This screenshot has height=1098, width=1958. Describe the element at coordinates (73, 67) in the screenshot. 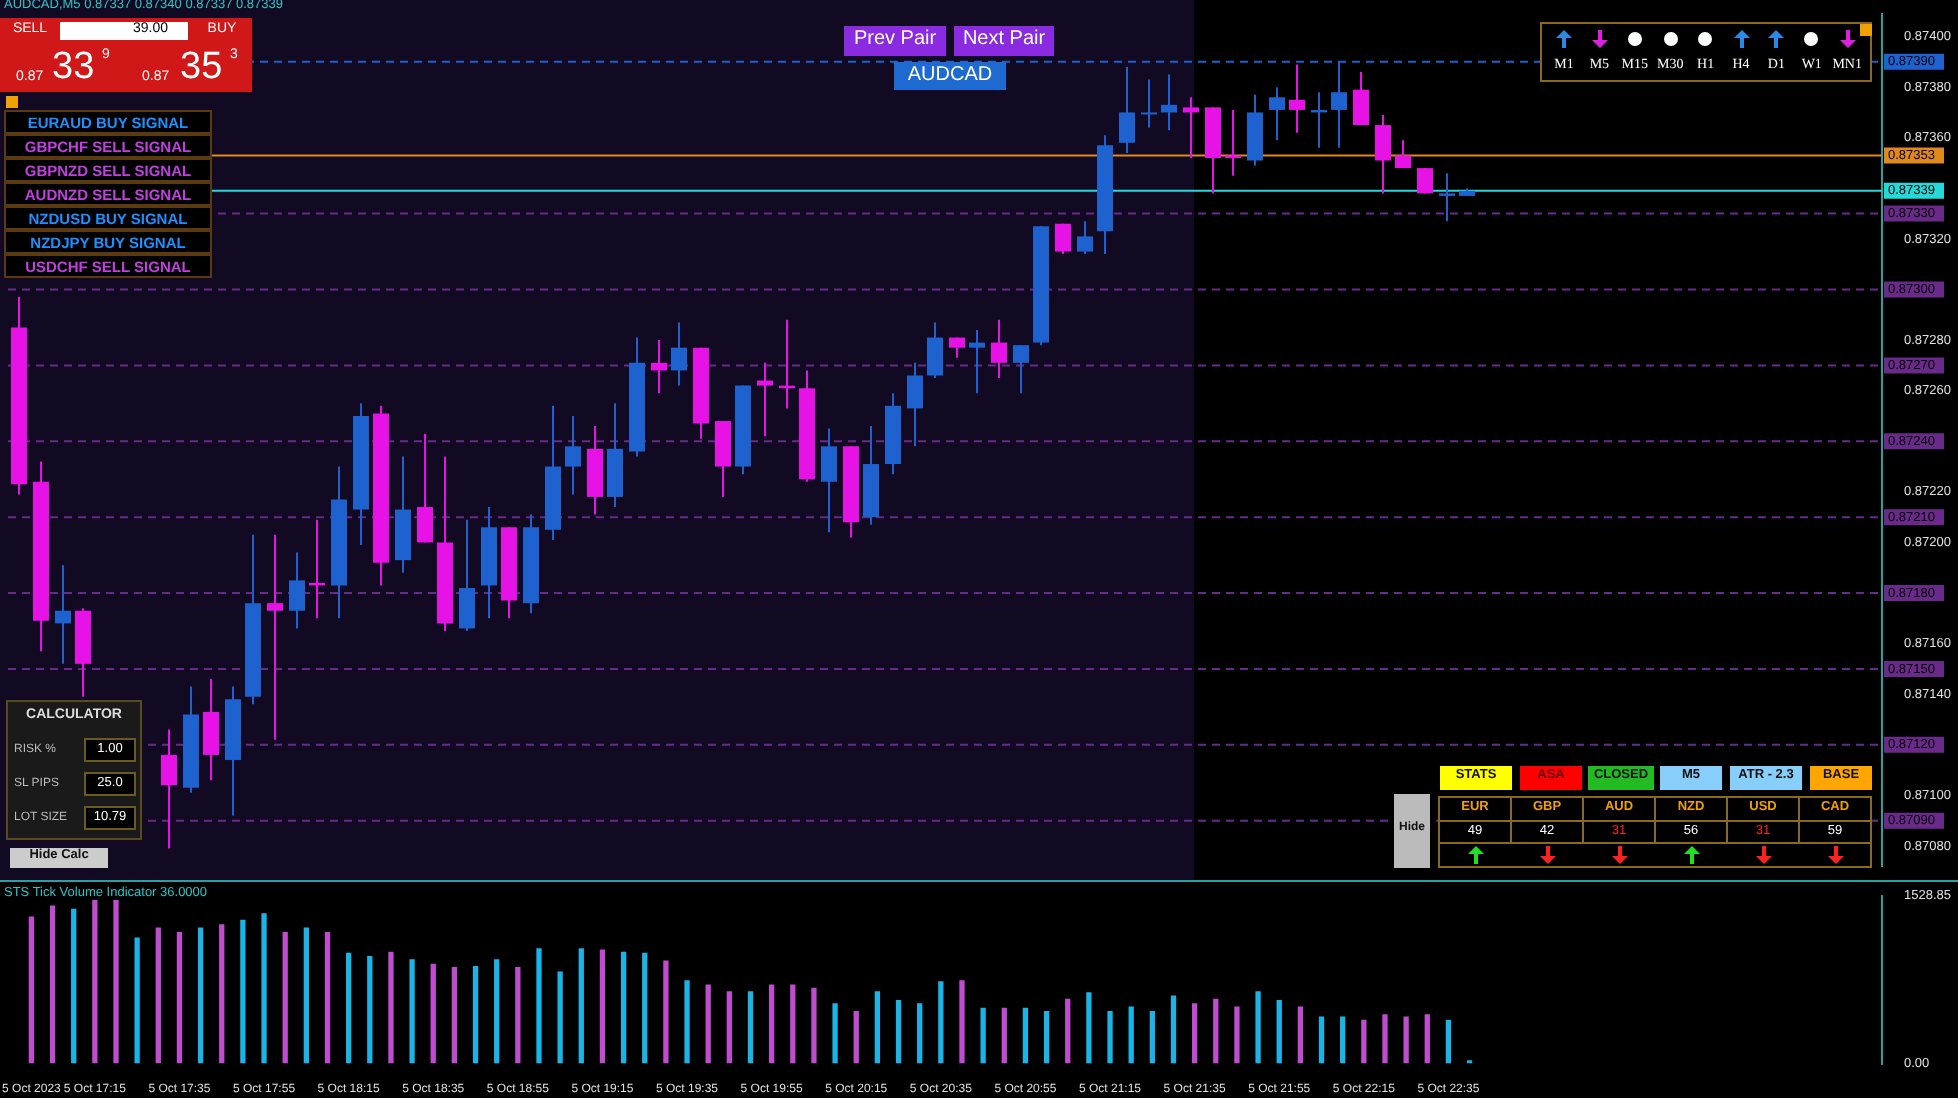

I see `annotation: 33` at that location.